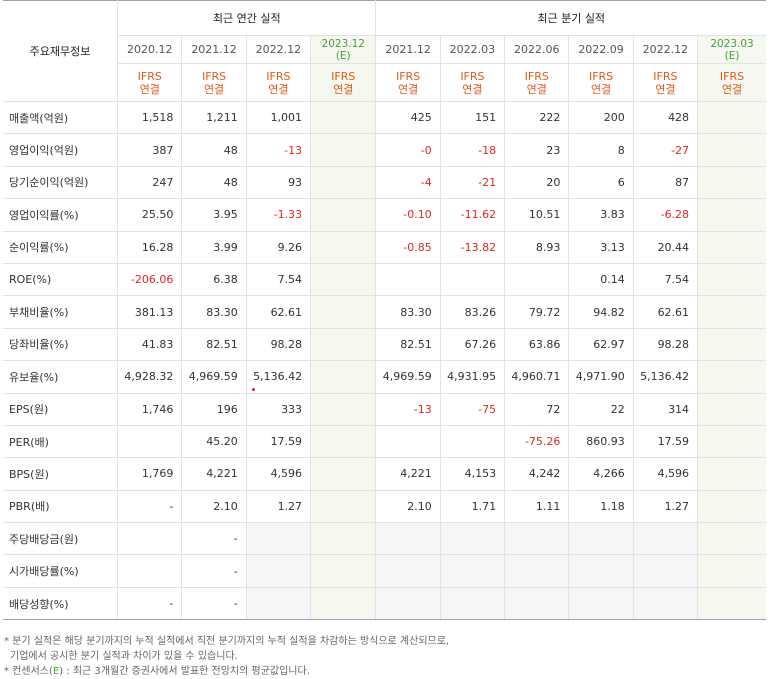 This screenshot has height=679, width=773. Describe the element at coordinates (214, 49) in the screenshot. I see `annual-period-2021.12: 2021.12` at that location.